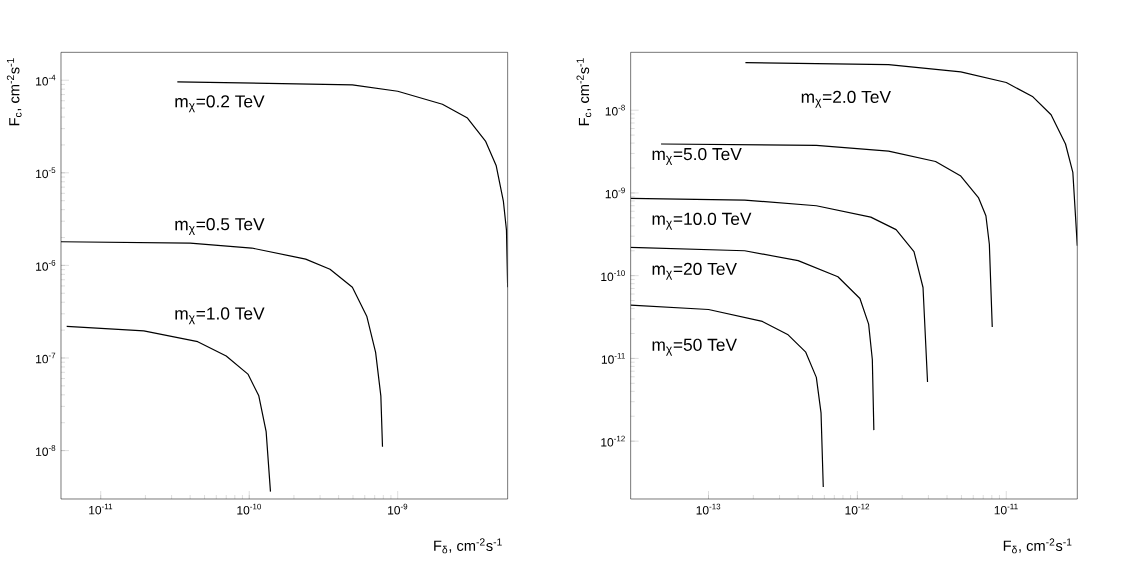  Describe the element at coordinates (46, 358) in the screenshot. I see `y-tick-label: 10$^{-7}$` at that location.